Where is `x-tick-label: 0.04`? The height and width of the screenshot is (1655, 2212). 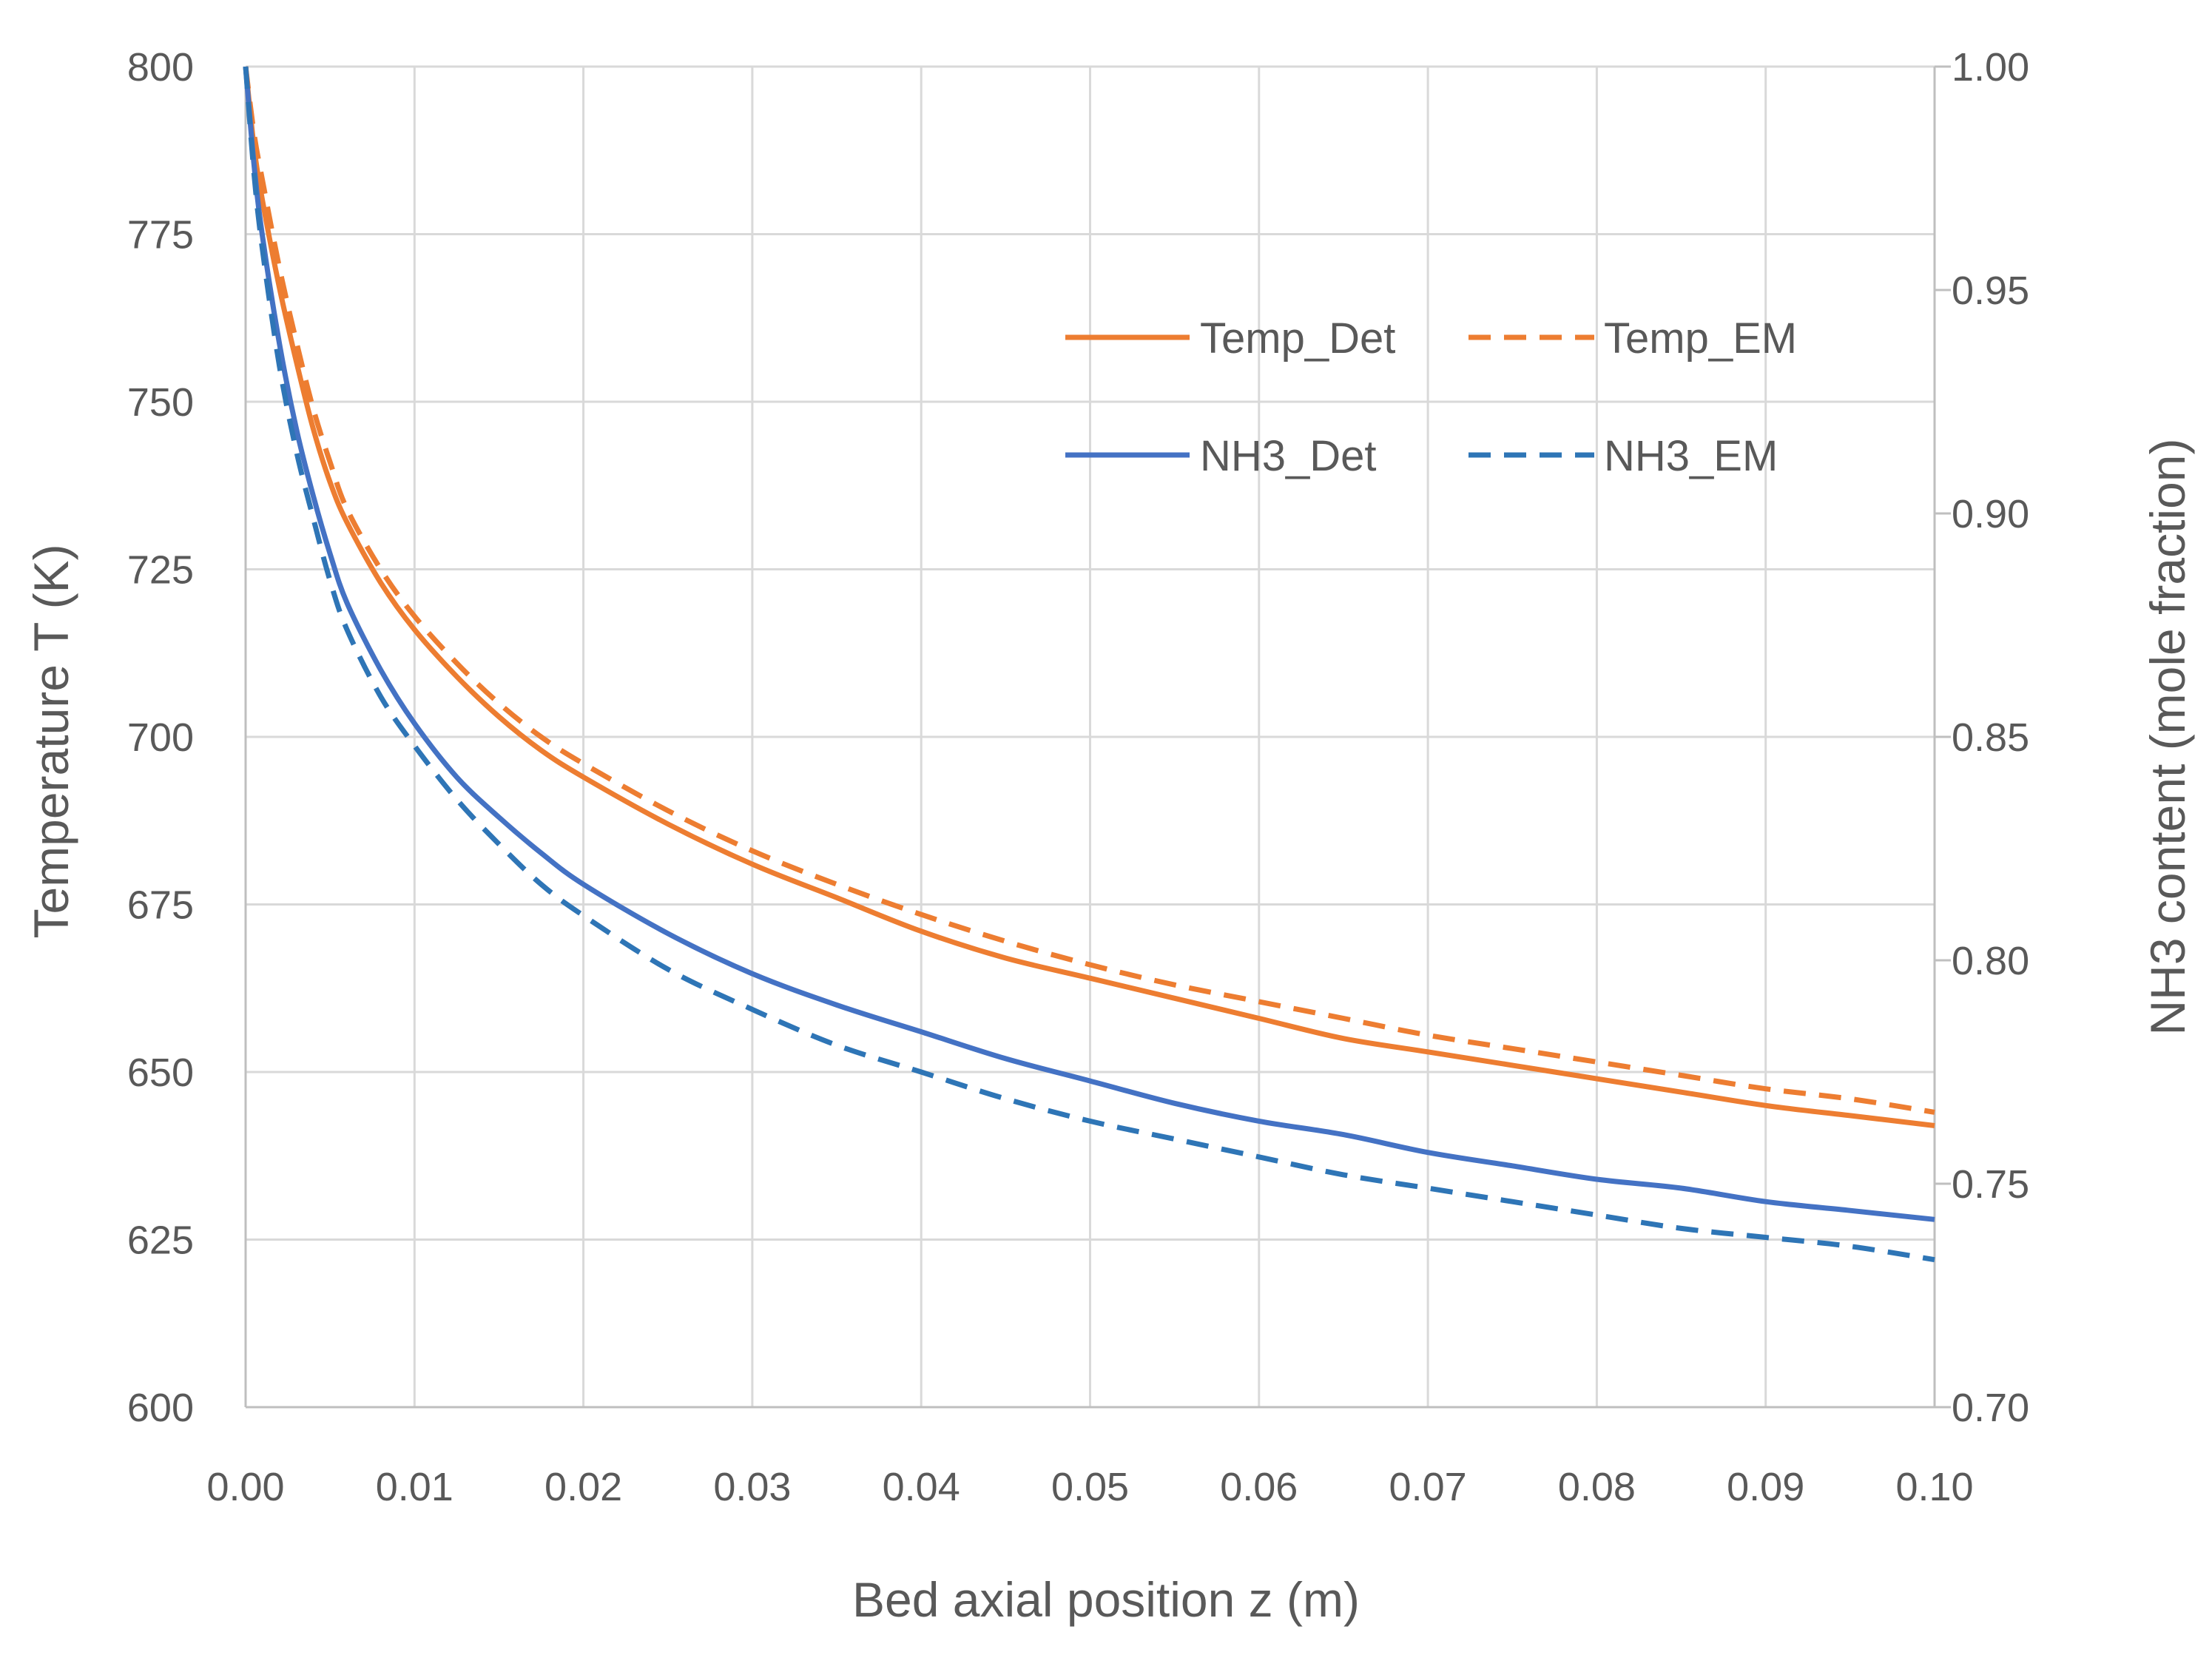 x-tick-label: 0.04 is located at coordinates (921, 1487).